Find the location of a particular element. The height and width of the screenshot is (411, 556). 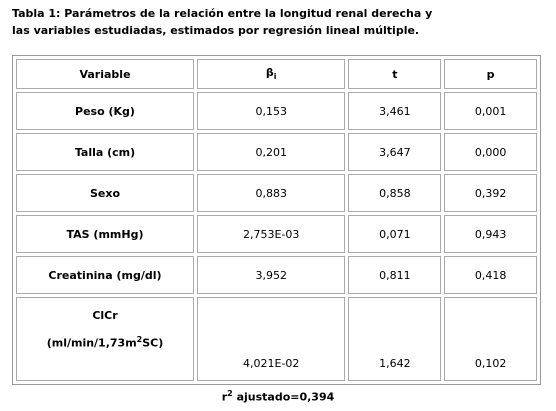

footer: r2 ajustado=0,394 is located at coordinates (278, 396).